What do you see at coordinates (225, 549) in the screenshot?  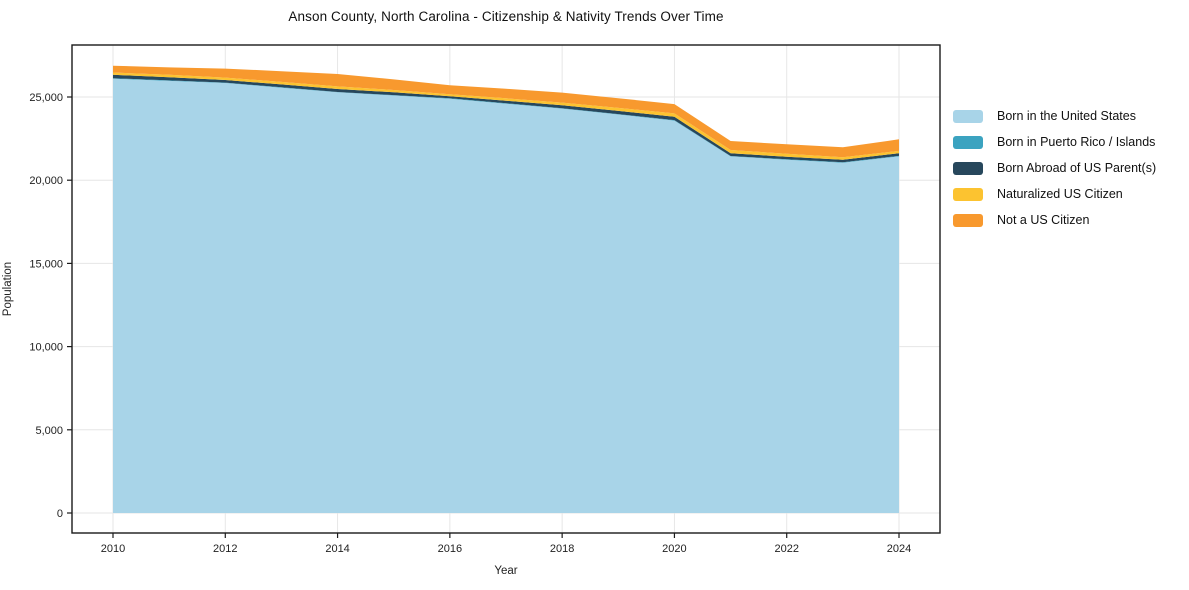 I see `x-tick-label: 2012` at bounding box center [225, 549].